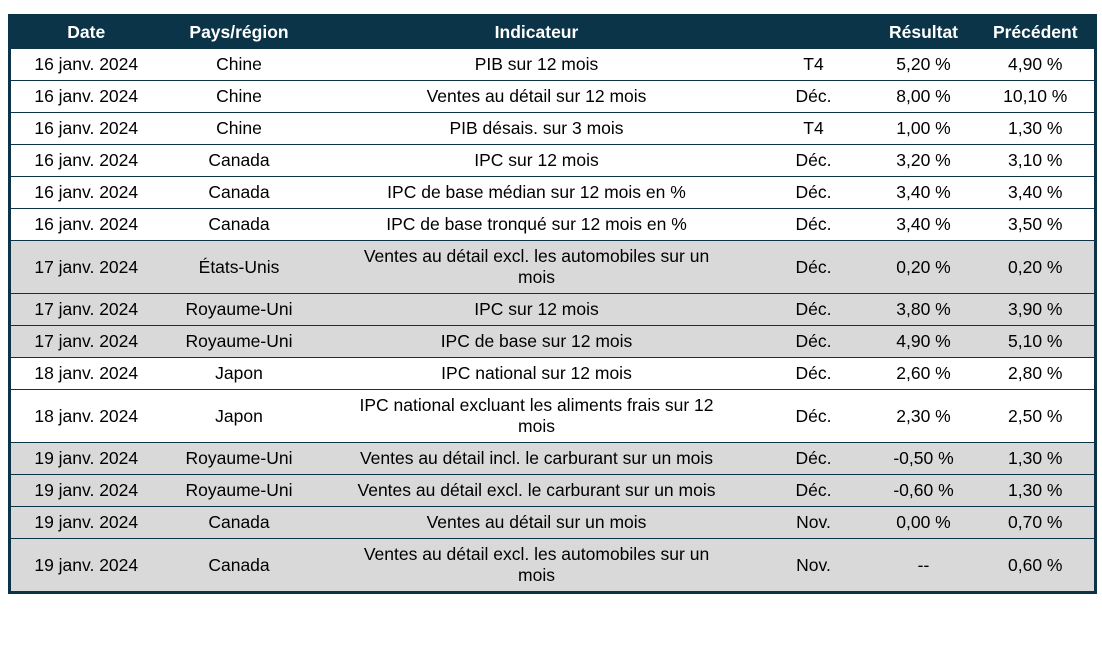 The width and height of the screenshot is (1102, 649). What do you see at coordinates (536, 224) in the screenshot?
I see `cell-indicator: IPC de base tronqué sur 12 mois en %` at bounding box center [536, 224].